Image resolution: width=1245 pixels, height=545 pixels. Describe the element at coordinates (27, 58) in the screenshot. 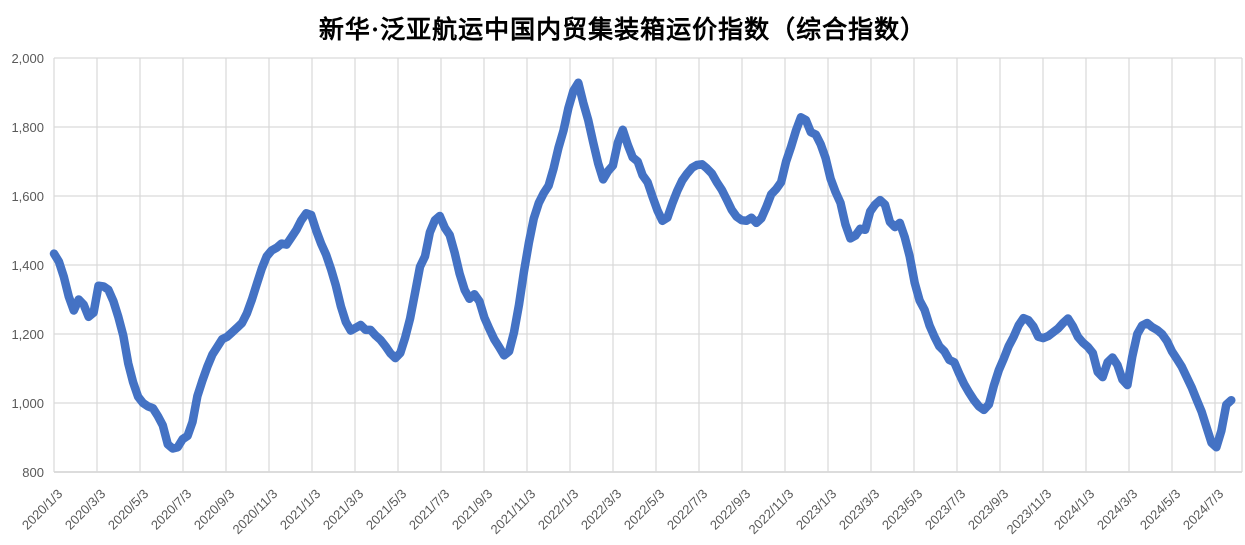

I see `y-axis-tick-label: 2,000` at that location.